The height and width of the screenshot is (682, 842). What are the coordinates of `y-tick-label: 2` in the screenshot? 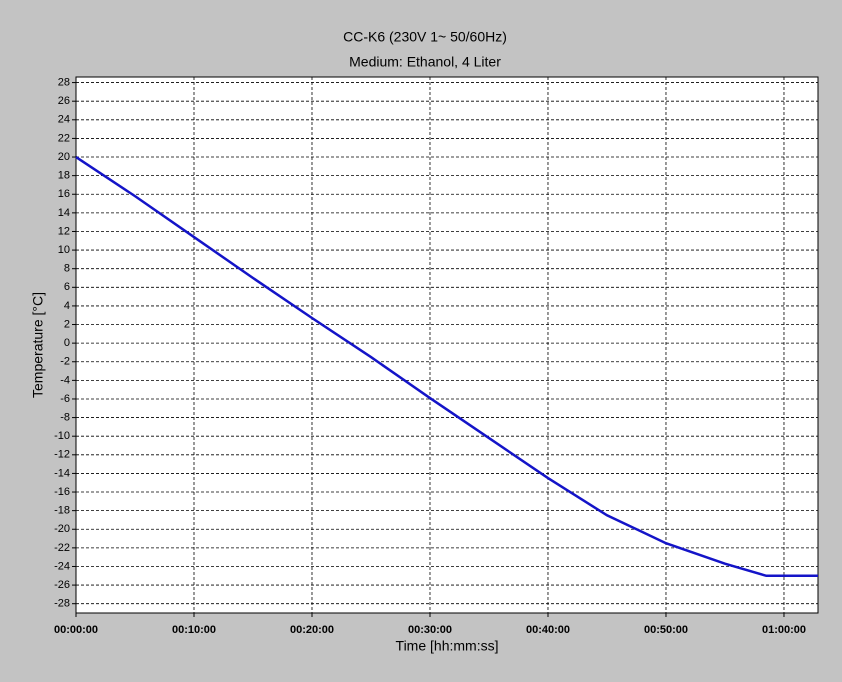 It's located at (67, 324).